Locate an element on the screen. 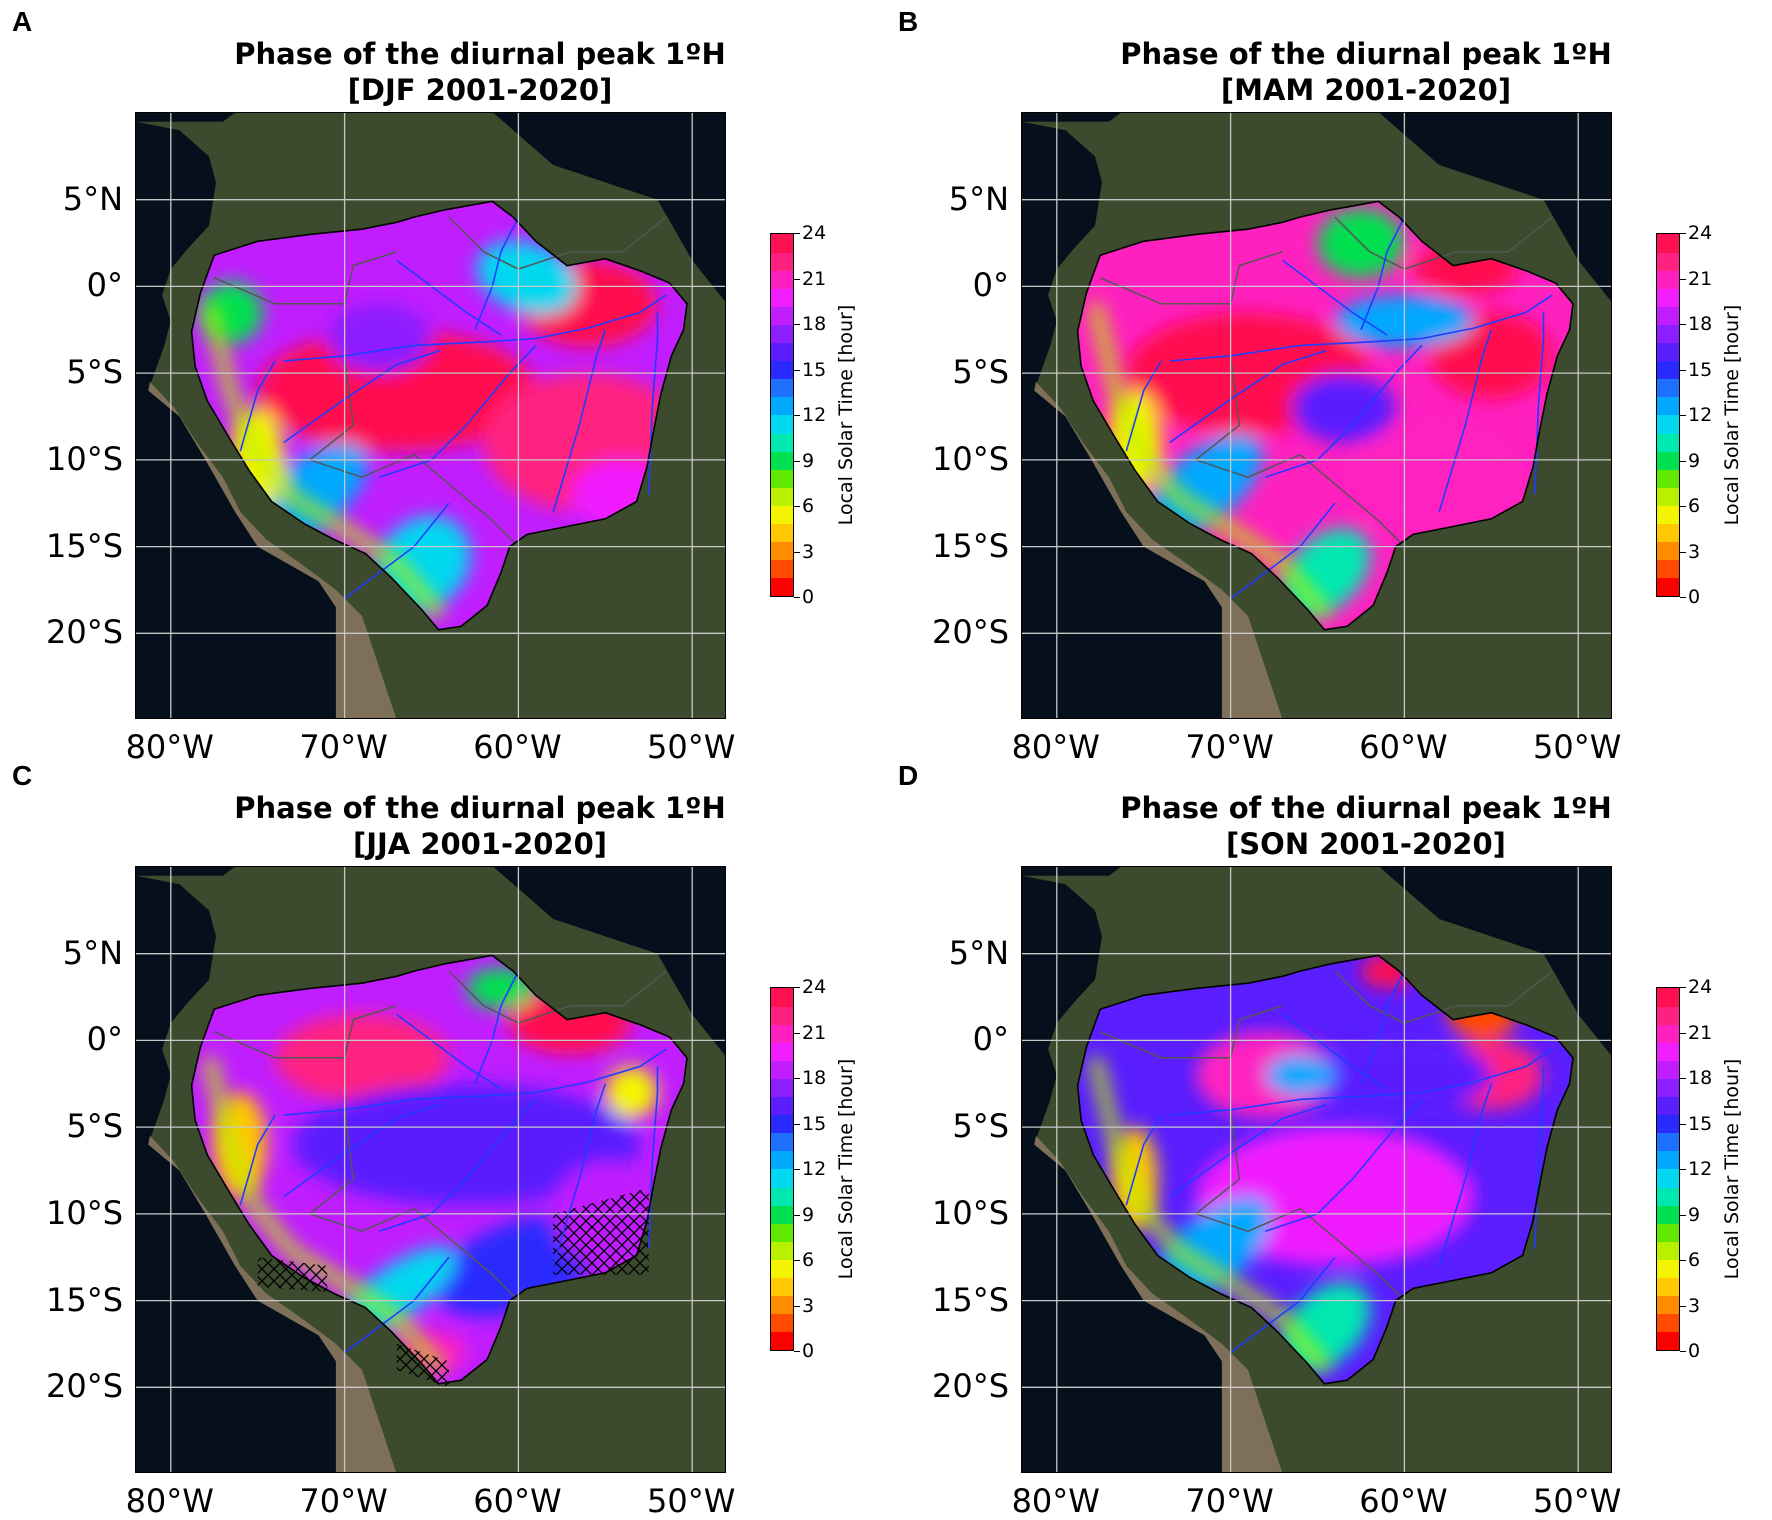 The image size is (1772, 1520). colorbar-tick-label: 3 is located at coordinates (804, 1305).